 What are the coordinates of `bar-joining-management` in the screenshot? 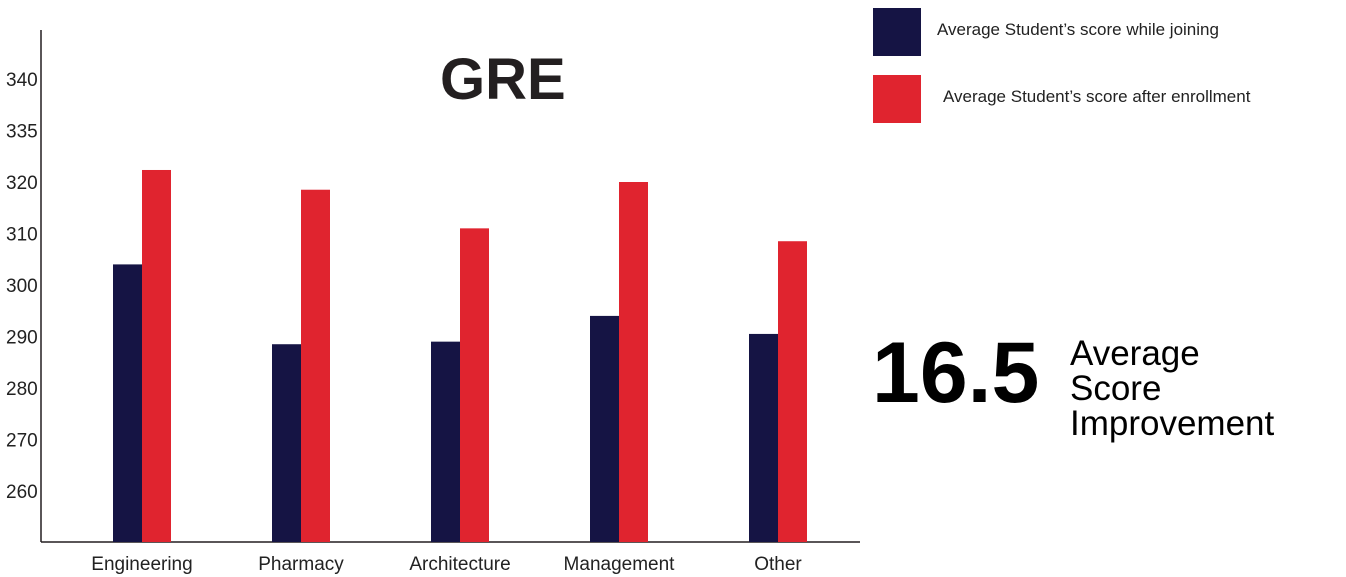 It's located at (604, 428).